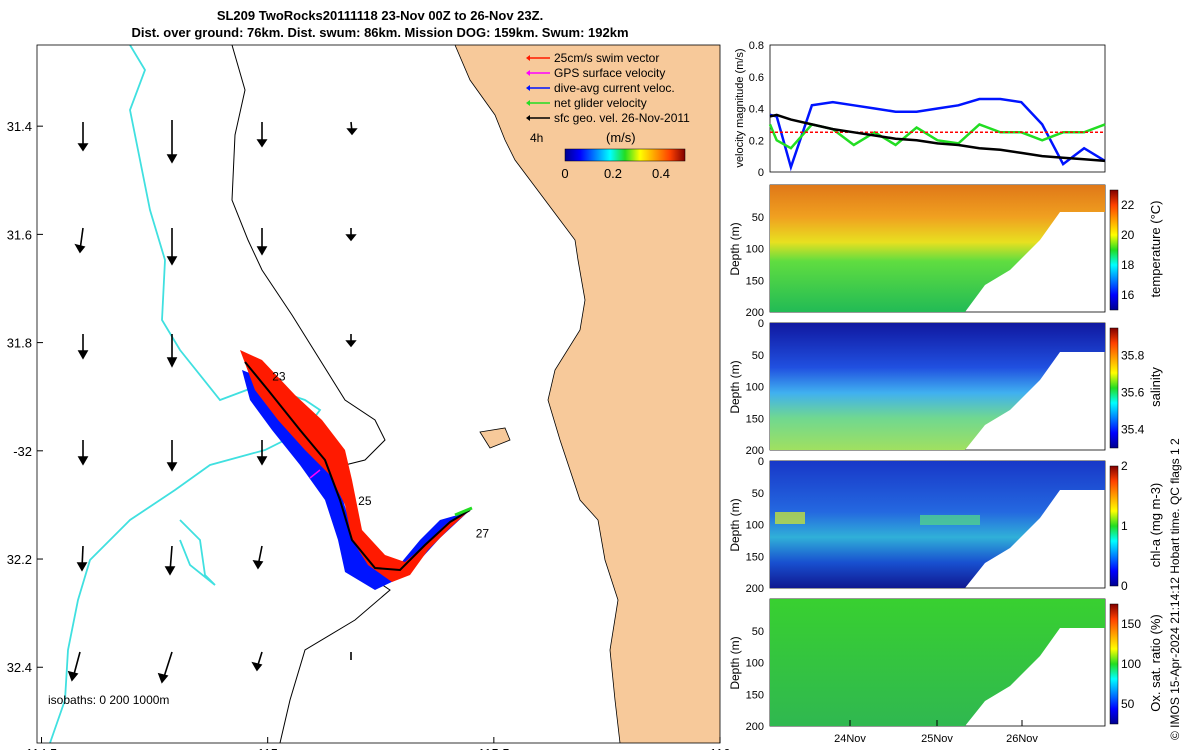 The image size is (1200, 750). What do you see at coordinates (1133, 430) in the screenshot?
I see `colorbar-tick-label: 35.4` at bounding box center [1133, 430].